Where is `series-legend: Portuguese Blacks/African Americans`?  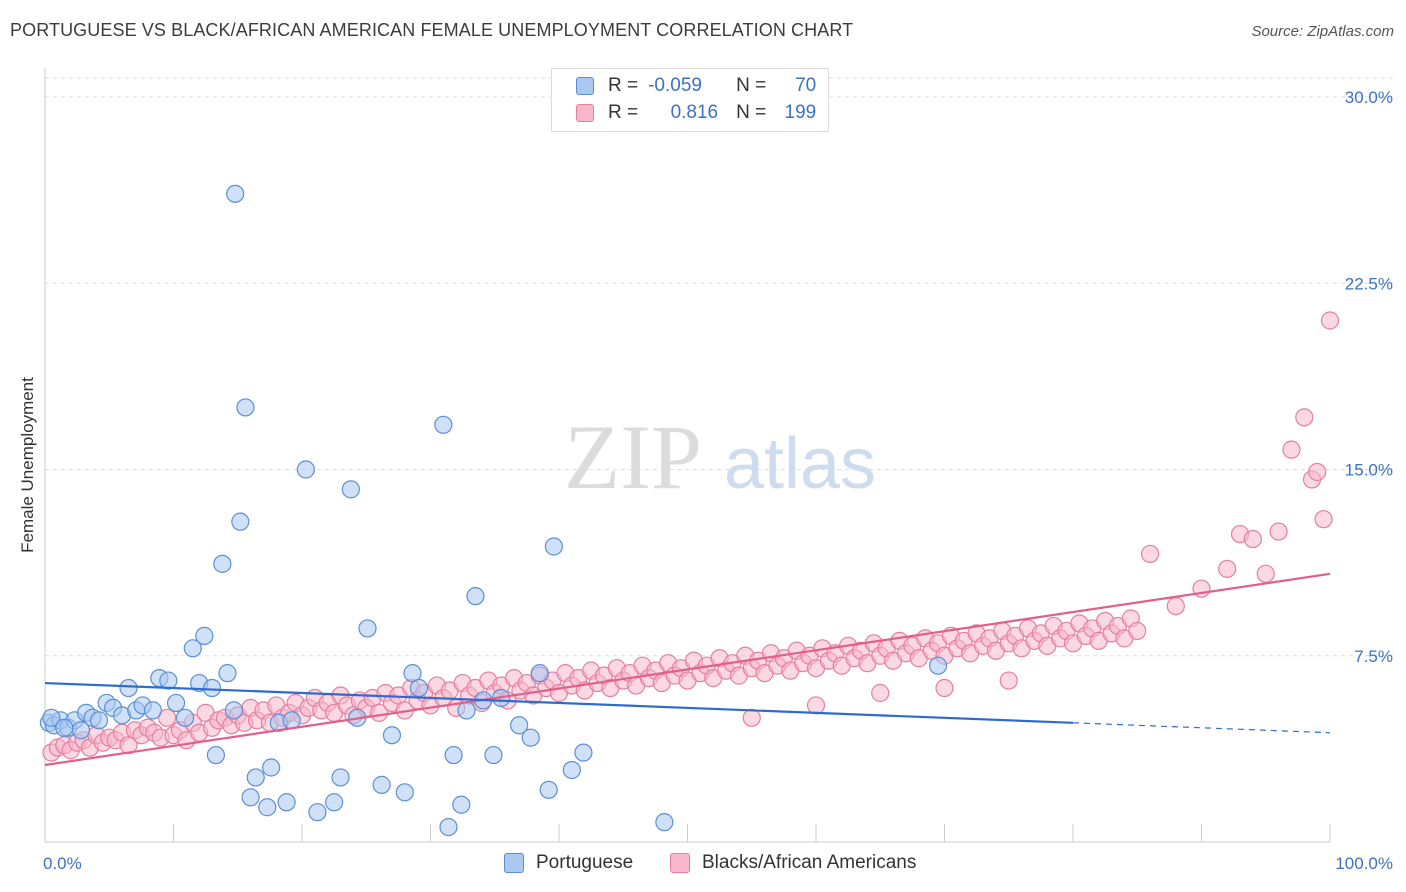
series-legend: Portuguese Blacks/African Americans is located at coordinates (703, 865).